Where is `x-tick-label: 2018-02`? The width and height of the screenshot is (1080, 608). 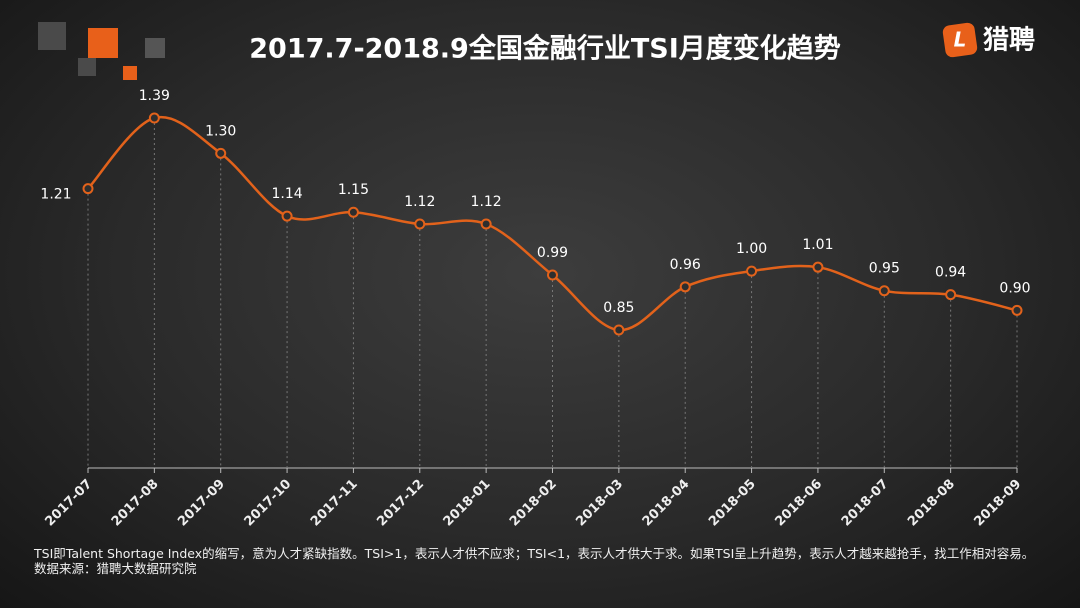
x-tick-label: 2018-02 is located at coordinates (533, 503).